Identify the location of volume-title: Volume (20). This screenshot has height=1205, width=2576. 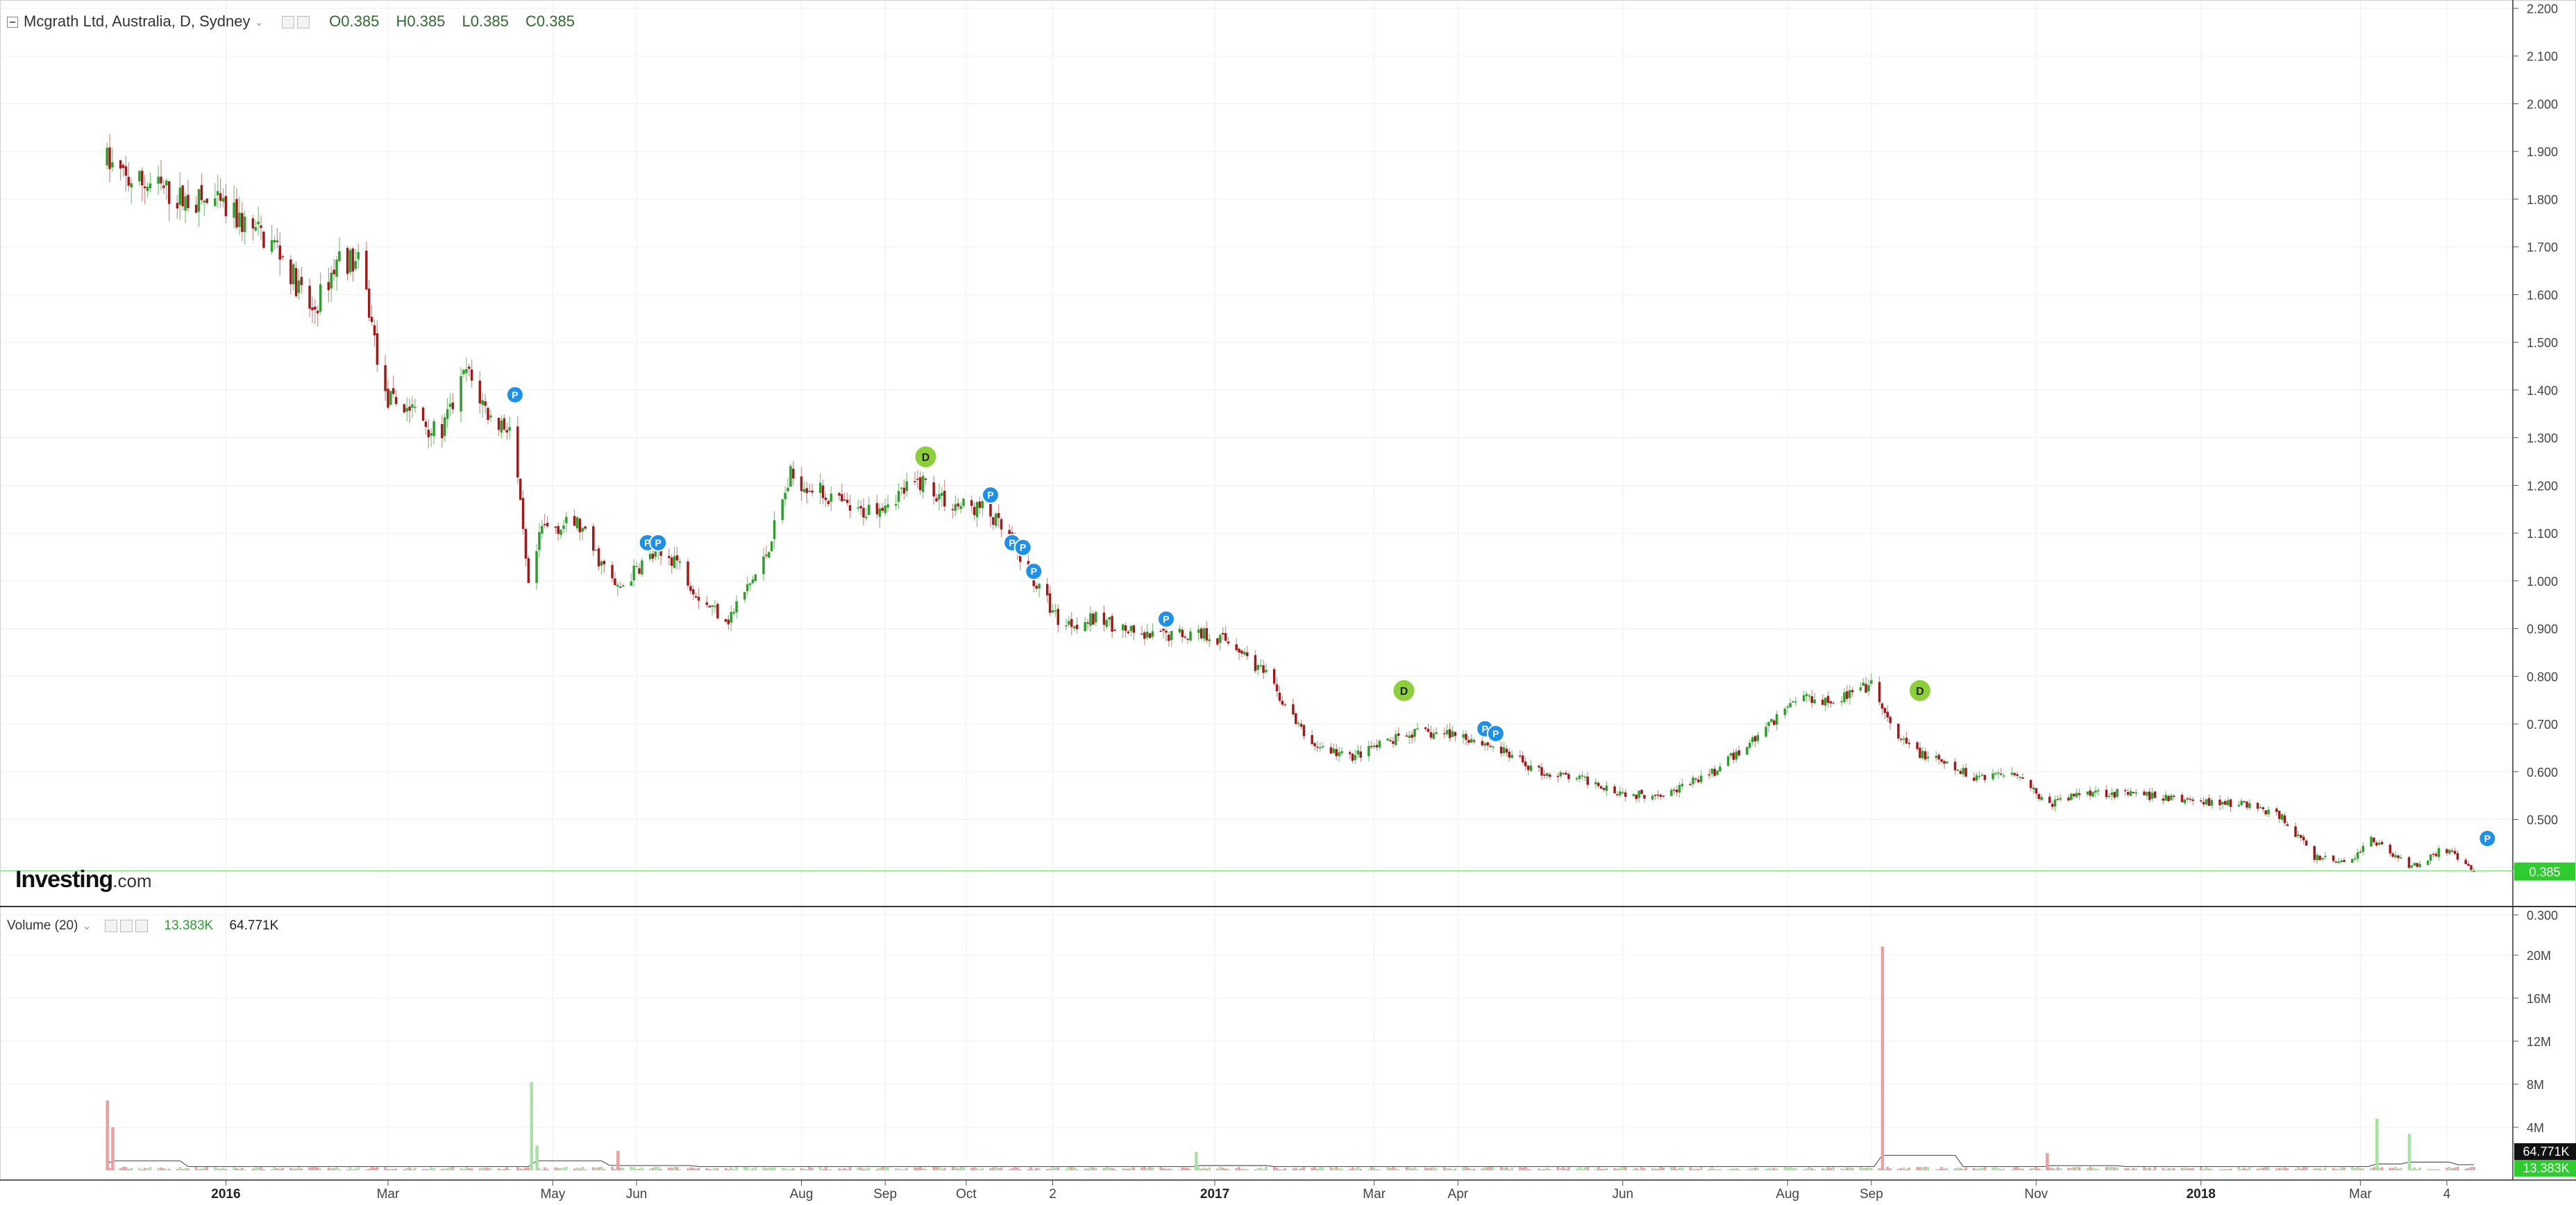
(42, 925).